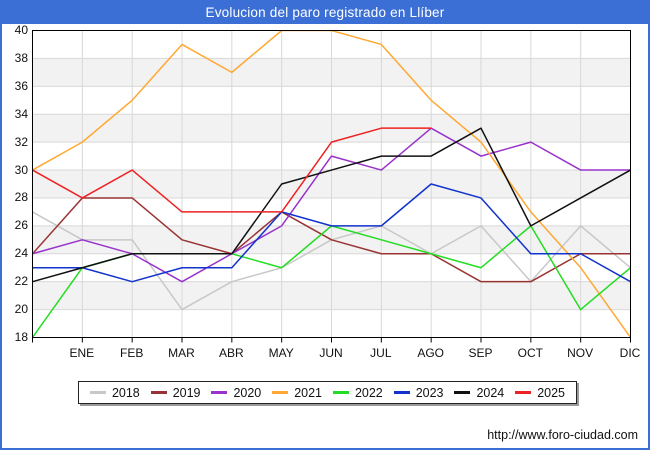 The height and width of the screenshot is (450, 650). I want to click on legend-item-2023: 2023, so click(418, 392).